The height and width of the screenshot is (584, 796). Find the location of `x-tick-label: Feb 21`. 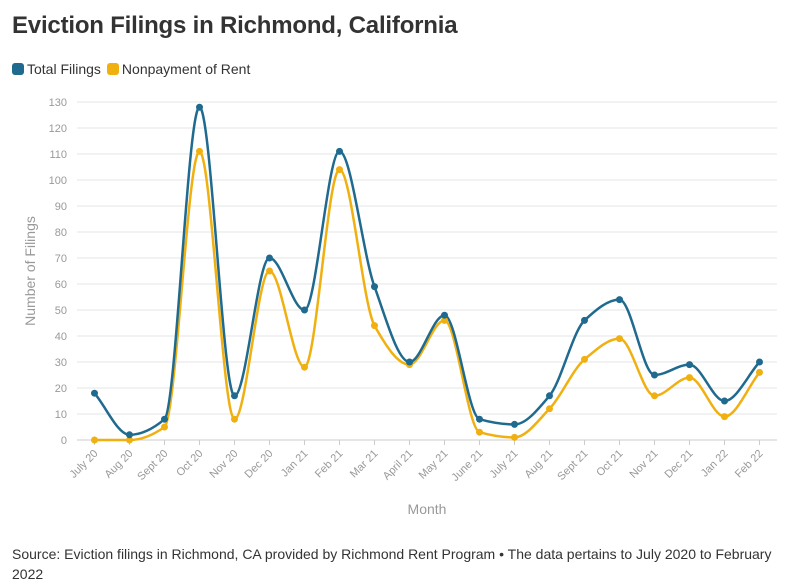

x-tick-label: Feb 21 is located at coordinates (329, 464).